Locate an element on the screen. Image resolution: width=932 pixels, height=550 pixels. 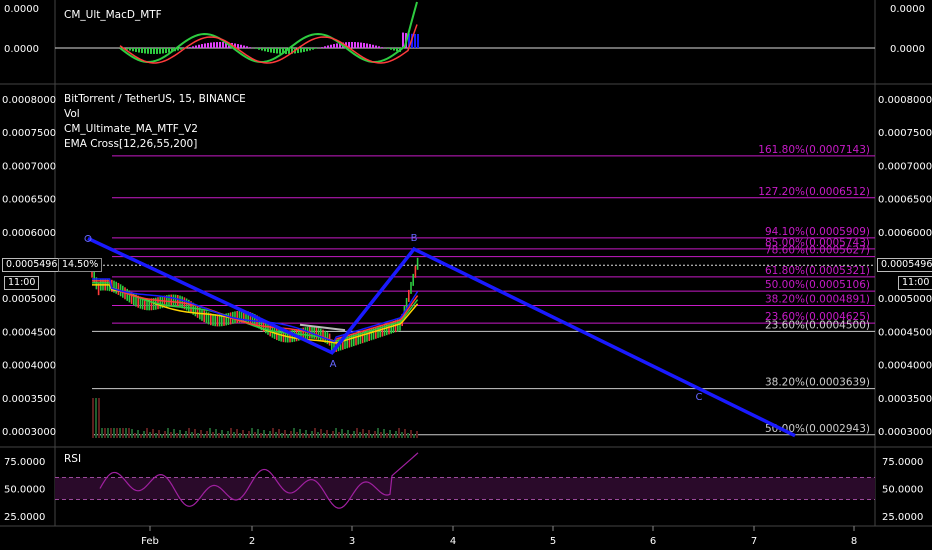
rsi-tick-left: 50.0000 is located at coordinates (24, 490).